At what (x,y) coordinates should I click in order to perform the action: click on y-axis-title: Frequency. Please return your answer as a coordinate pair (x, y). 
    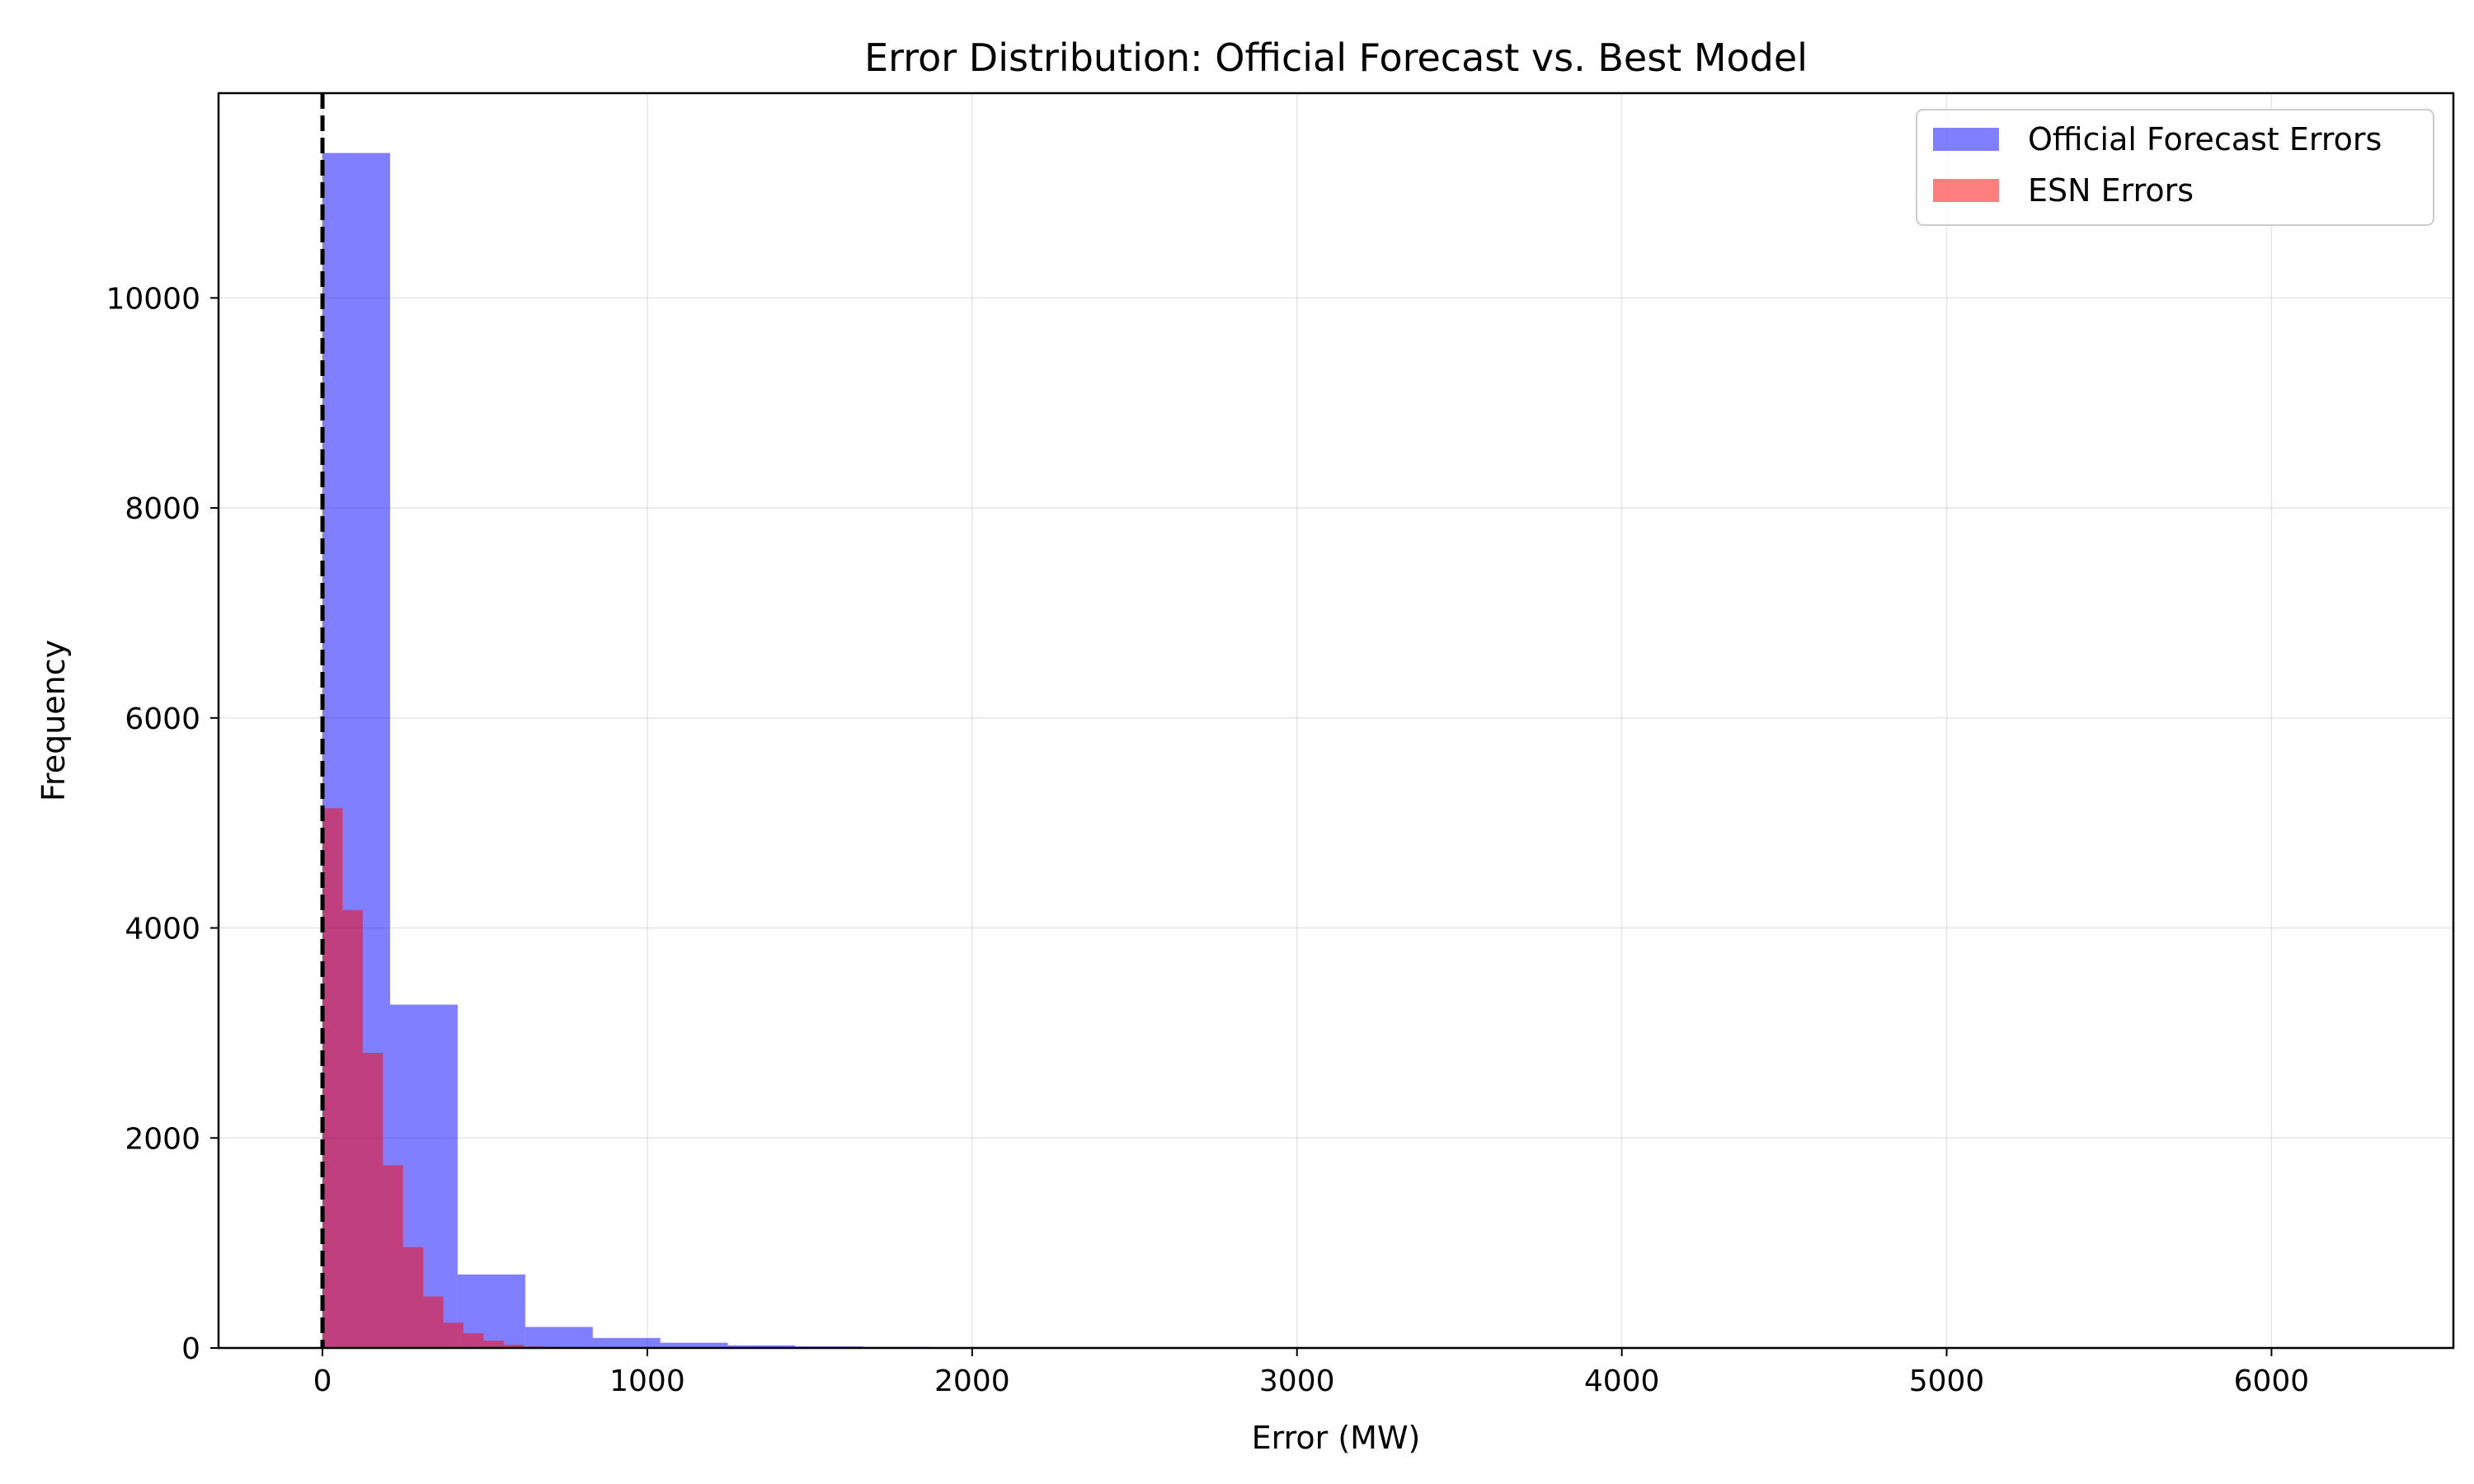
    Looking at the image, I should click on (53, 720).